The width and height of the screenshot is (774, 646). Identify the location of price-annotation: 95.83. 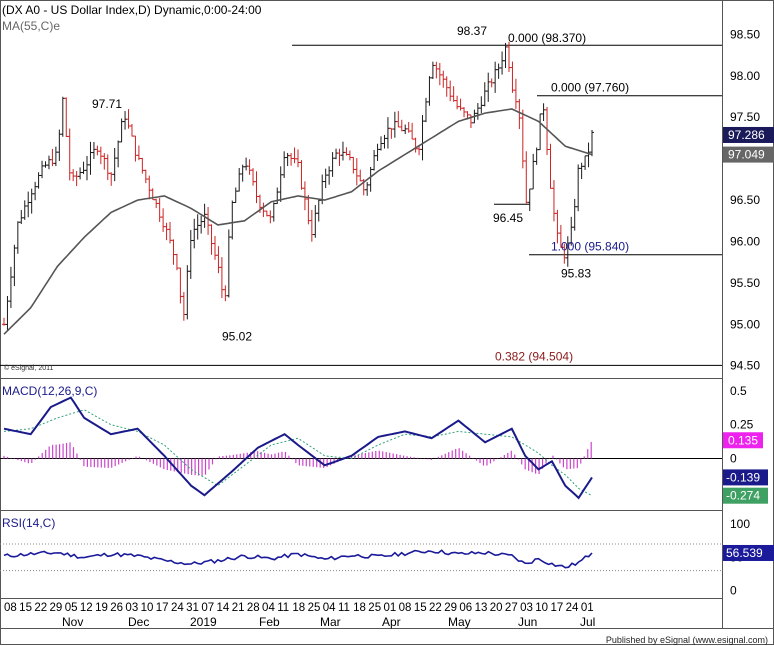
(576, 274).